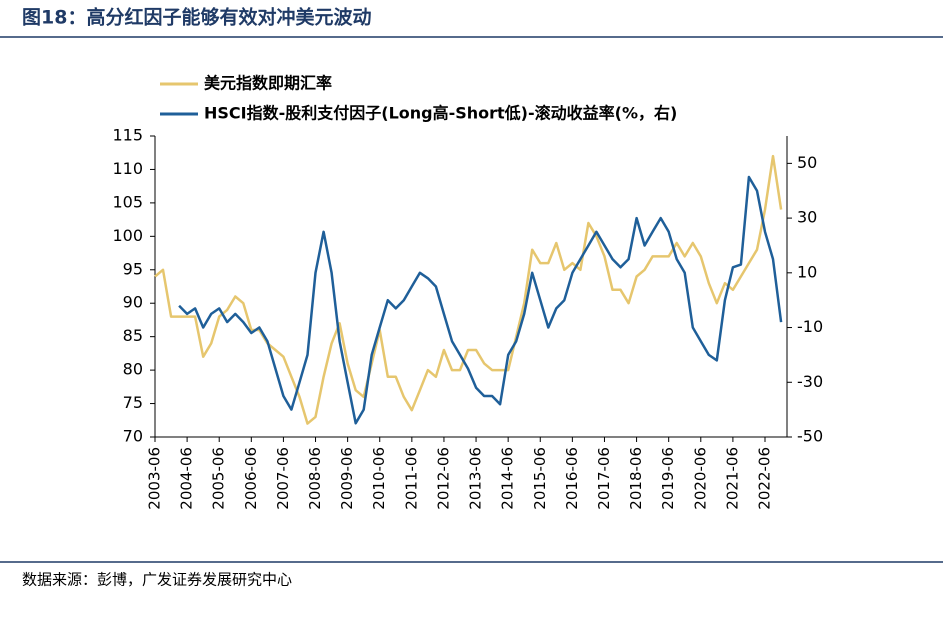 Image resolution: width=943 pixels, height=617 pixels. What do you see at coordinates (283, 478) in the screenshot?
I see `x-tick-label: 2007-06` at bounding box center [283, 478].